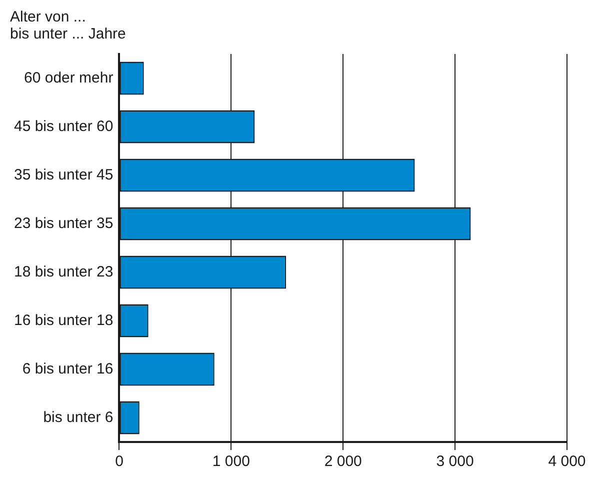 Image resolution: width=597 pixels, height=482 pixels. I want to click on x-tick-label: 4 000, so click(567, 461).